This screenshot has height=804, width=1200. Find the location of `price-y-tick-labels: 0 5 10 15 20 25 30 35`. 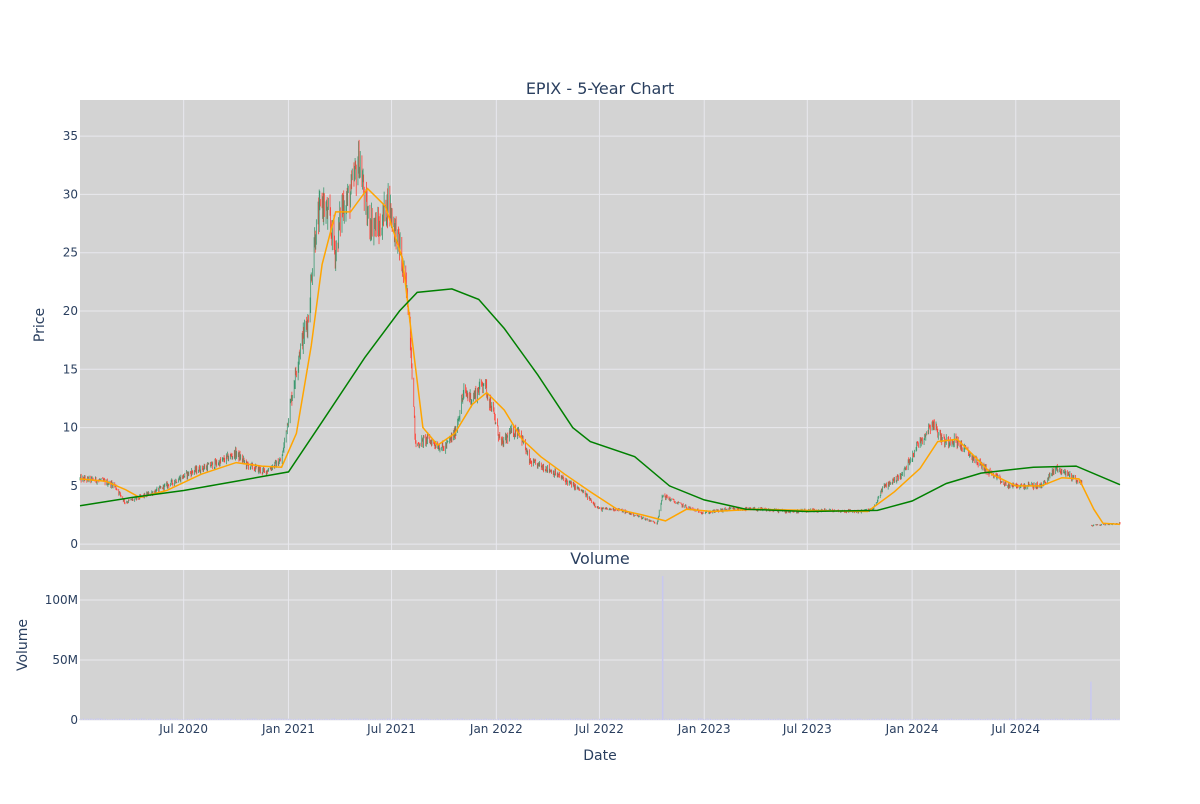

price-y-tick-labels: 0 5 10 15 20 25 30 35 is located at coordinates (70, 340).